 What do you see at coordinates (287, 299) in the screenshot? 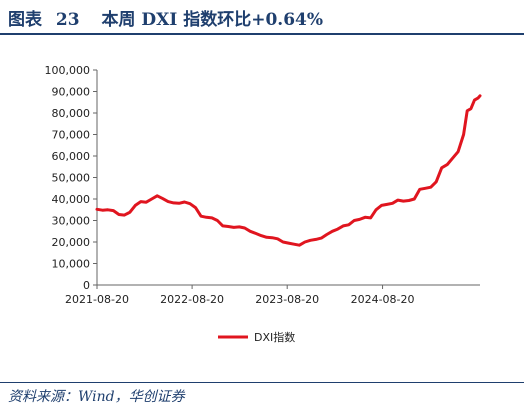
I see `x-tick-label: 2023-08-20` at bounding box center [287, 299].